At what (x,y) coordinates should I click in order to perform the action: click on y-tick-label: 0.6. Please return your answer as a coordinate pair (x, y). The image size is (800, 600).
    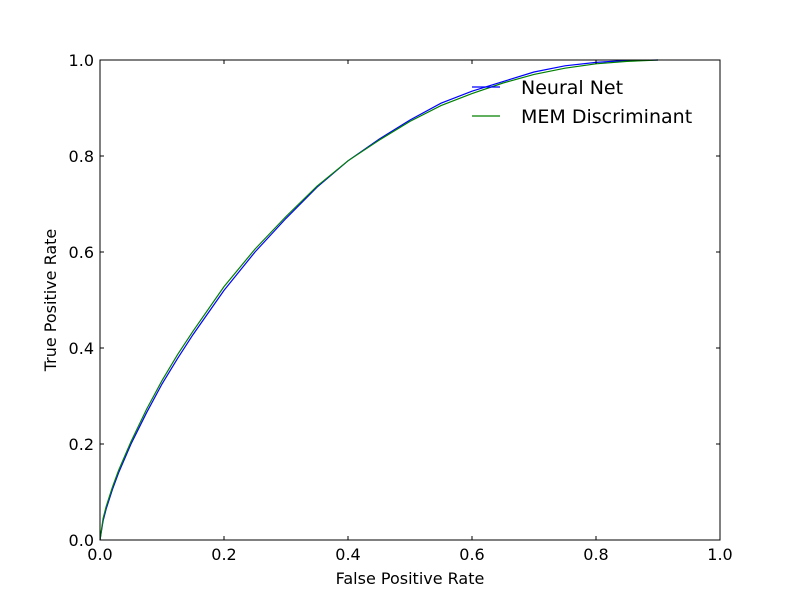
    Looking at the image, I should click on (81, 252).